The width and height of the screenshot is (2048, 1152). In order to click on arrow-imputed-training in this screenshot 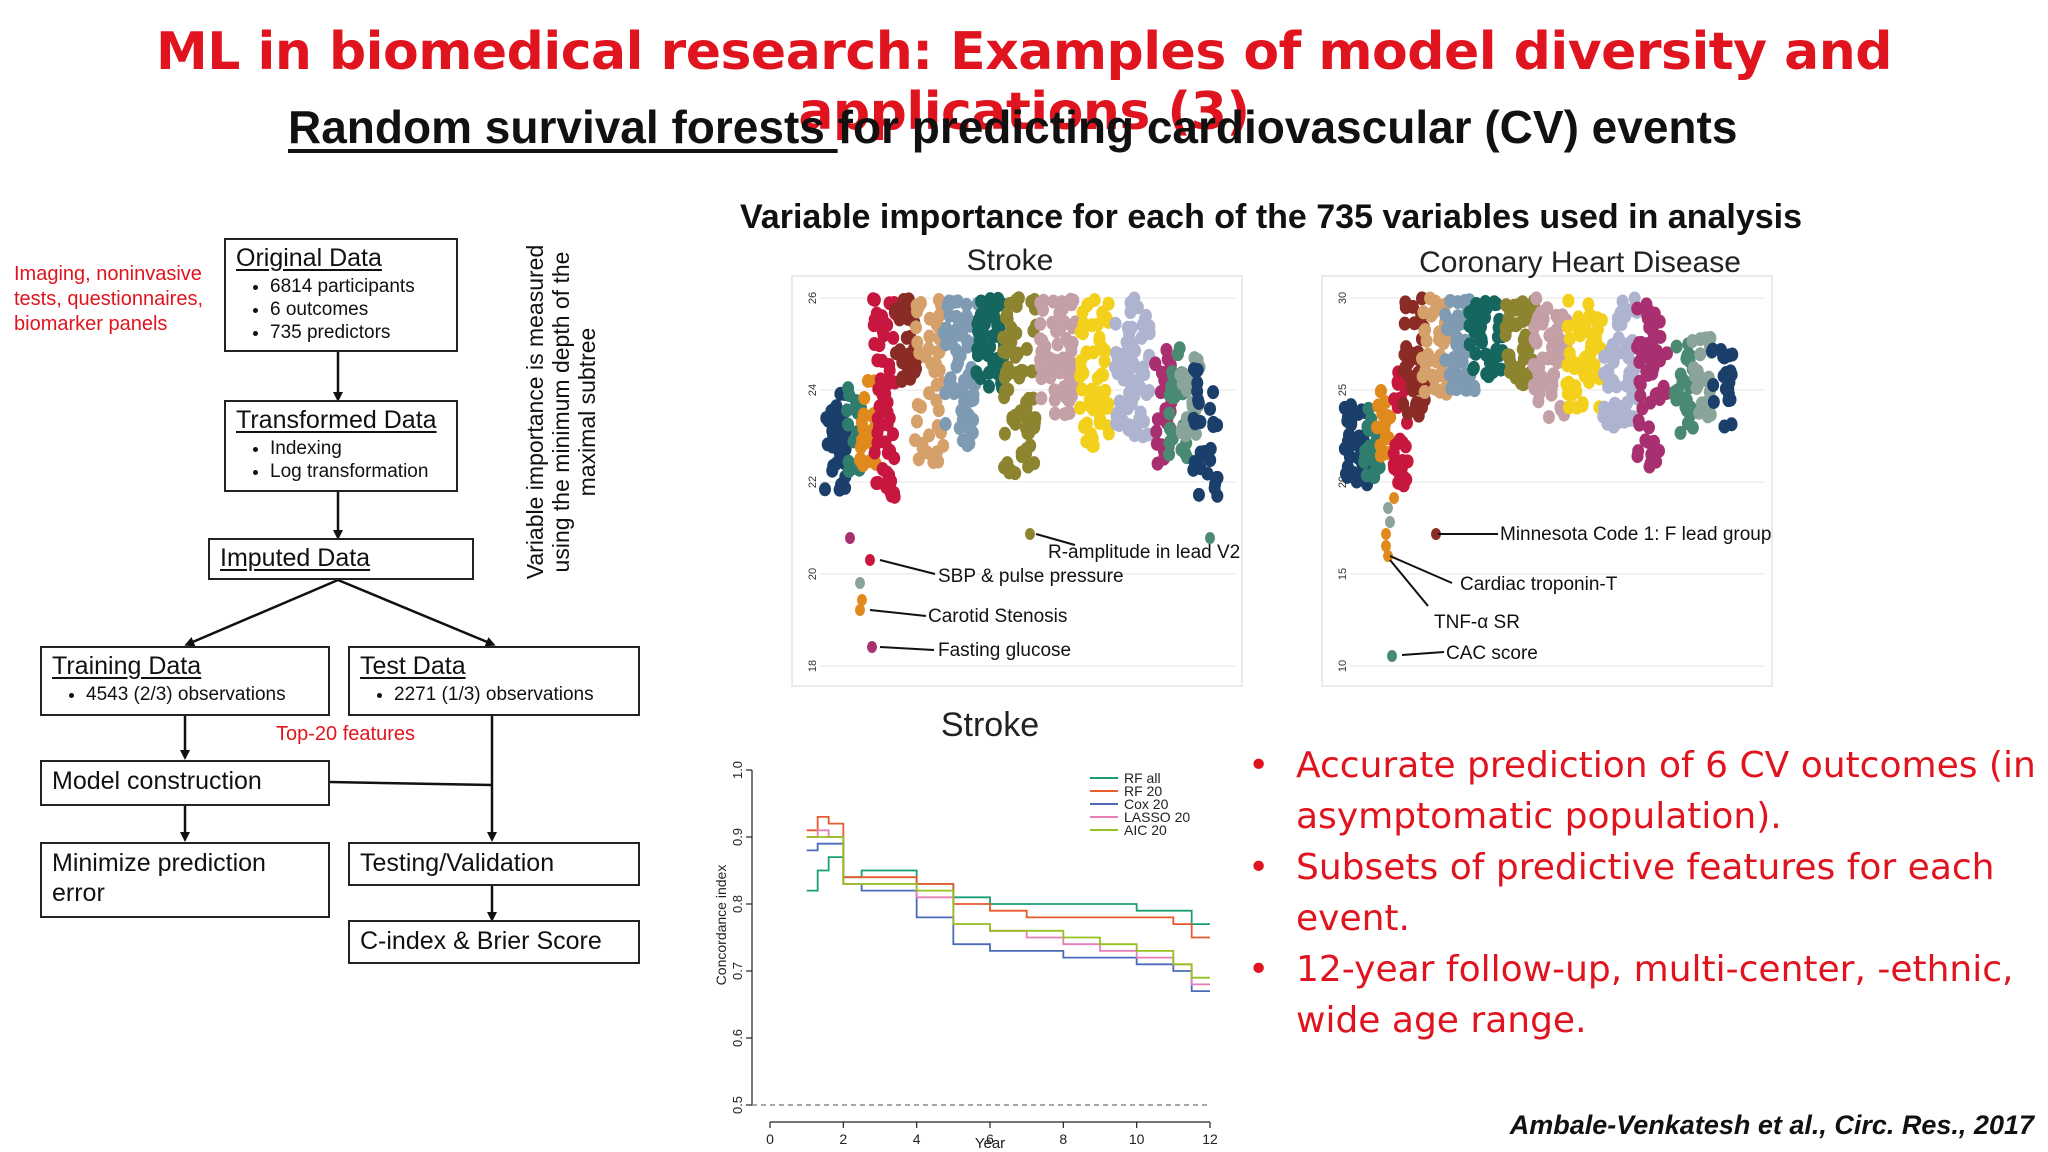, I will do `click(261, 612)`.